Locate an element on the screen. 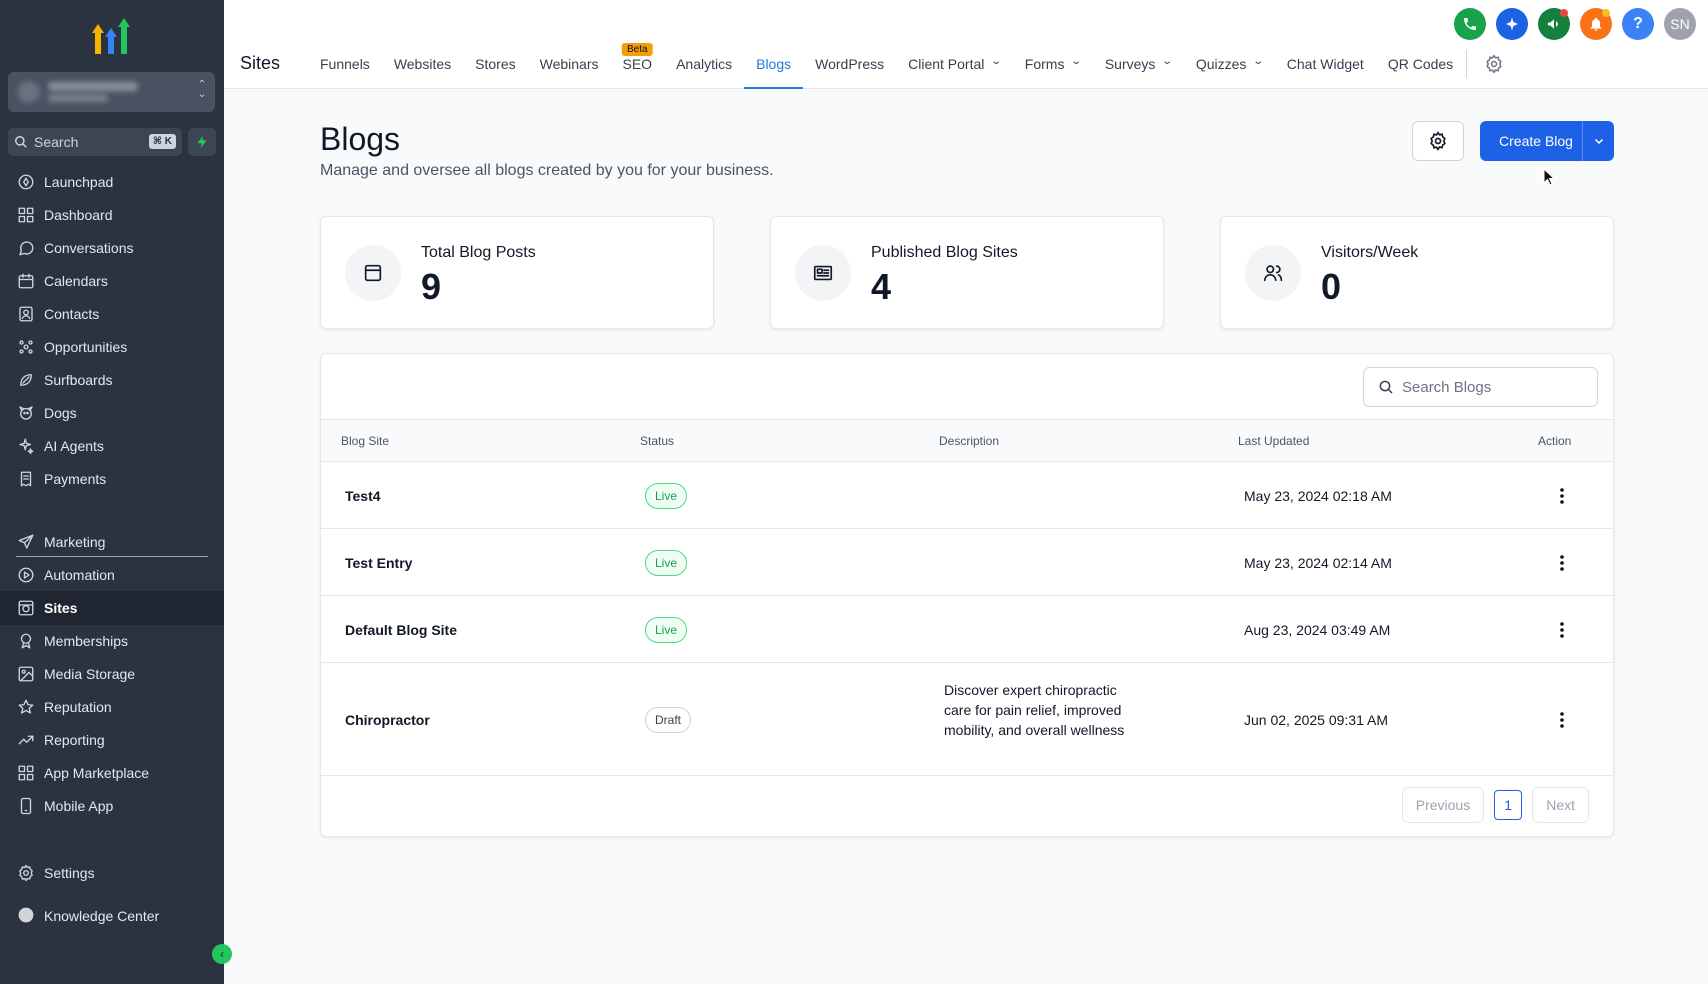  table-row: Test Entry Live May 23, 2024 02:14 AM is located at coordinates (967, 562).